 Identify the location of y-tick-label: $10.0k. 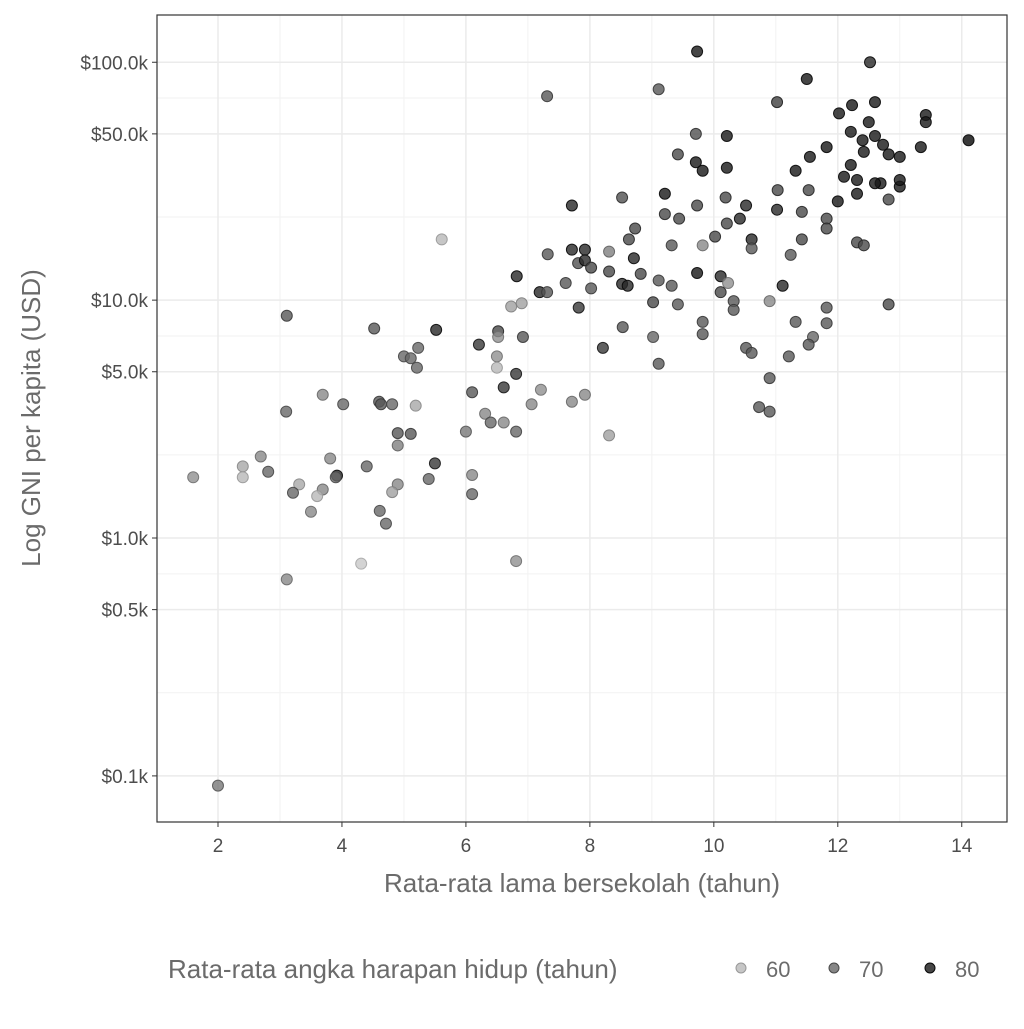
(120, 301).